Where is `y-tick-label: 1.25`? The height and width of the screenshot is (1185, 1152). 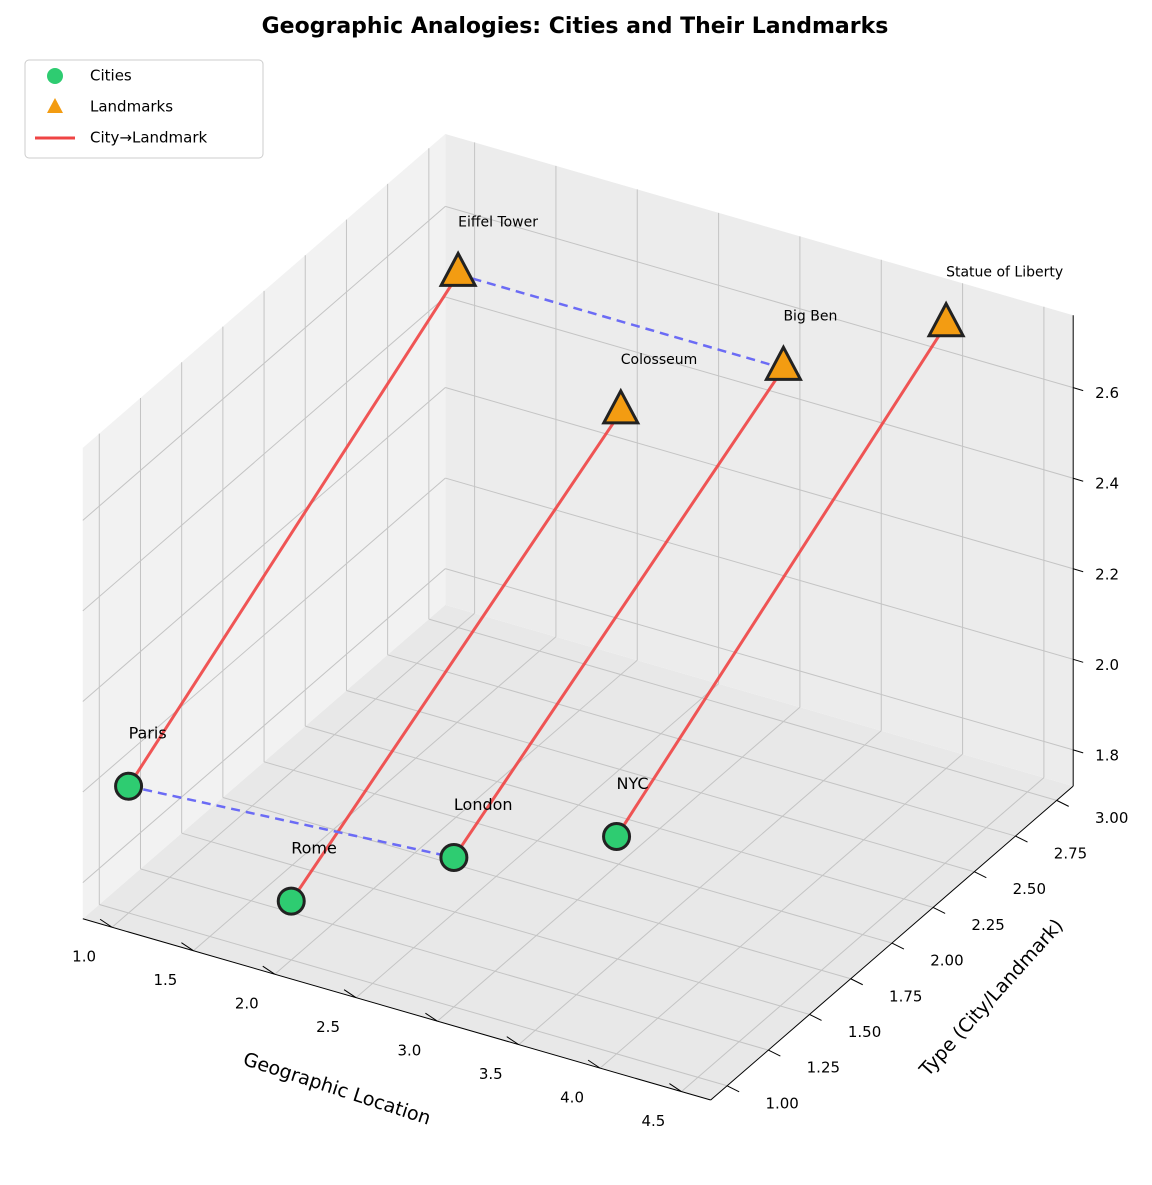
y-tick-label: 1.25 is located at coordinates (823, 1068).